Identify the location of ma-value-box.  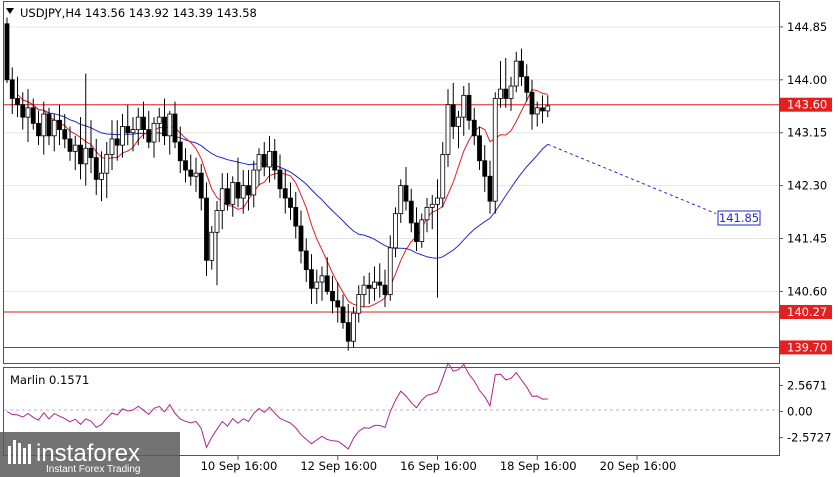
(739, 218).